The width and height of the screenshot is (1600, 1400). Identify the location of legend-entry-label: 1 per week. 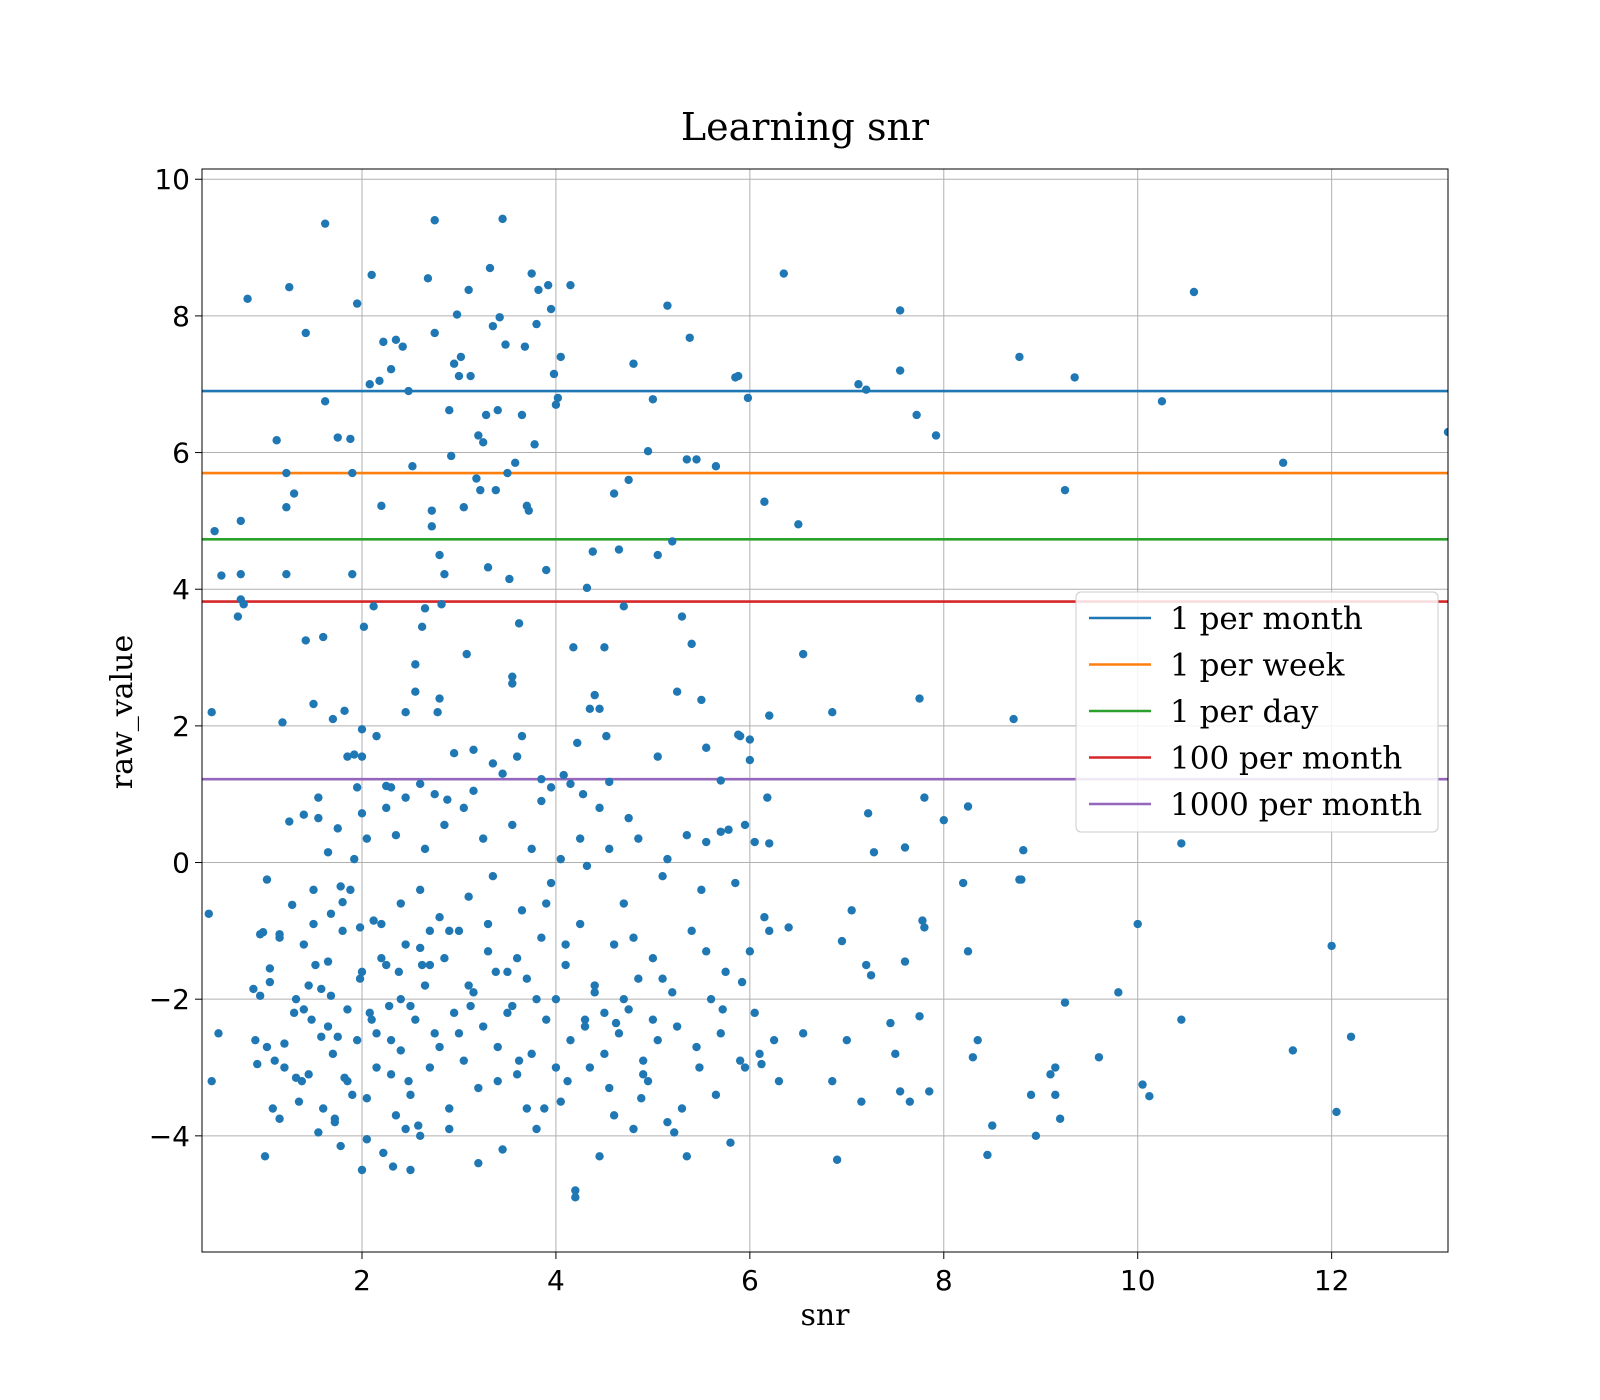
(1257, 666).